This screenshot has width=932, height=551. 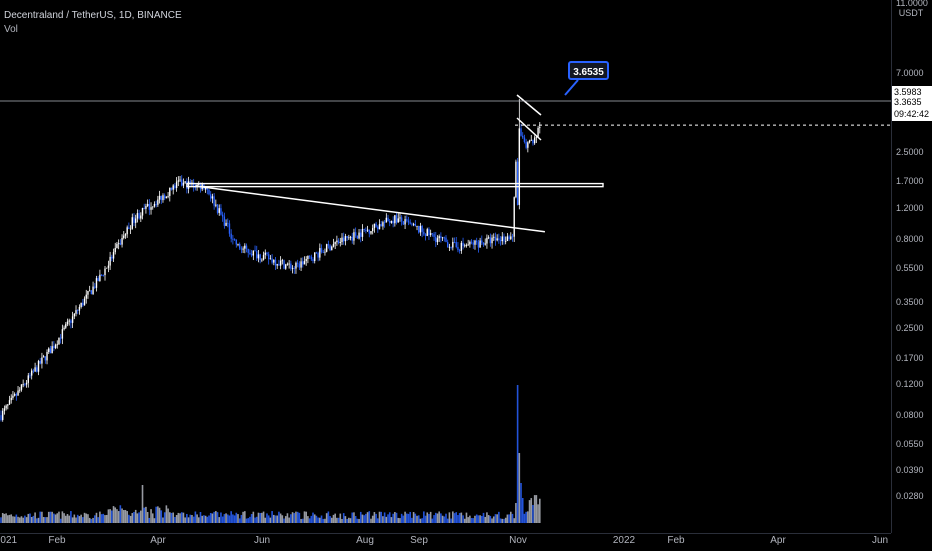 I want to click on time-tick-label: Sep, so click(x=419, y=540).